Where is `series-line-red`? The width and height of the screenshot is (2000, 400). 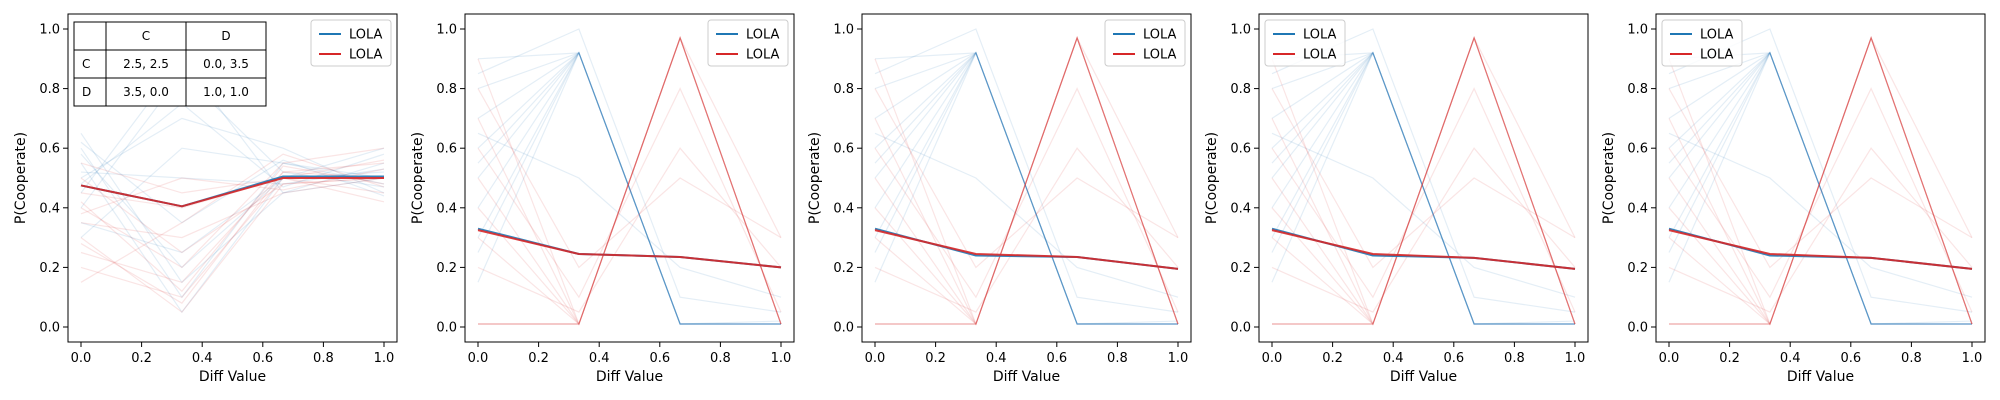 series-line-red is located at coordinates (1820, 249).